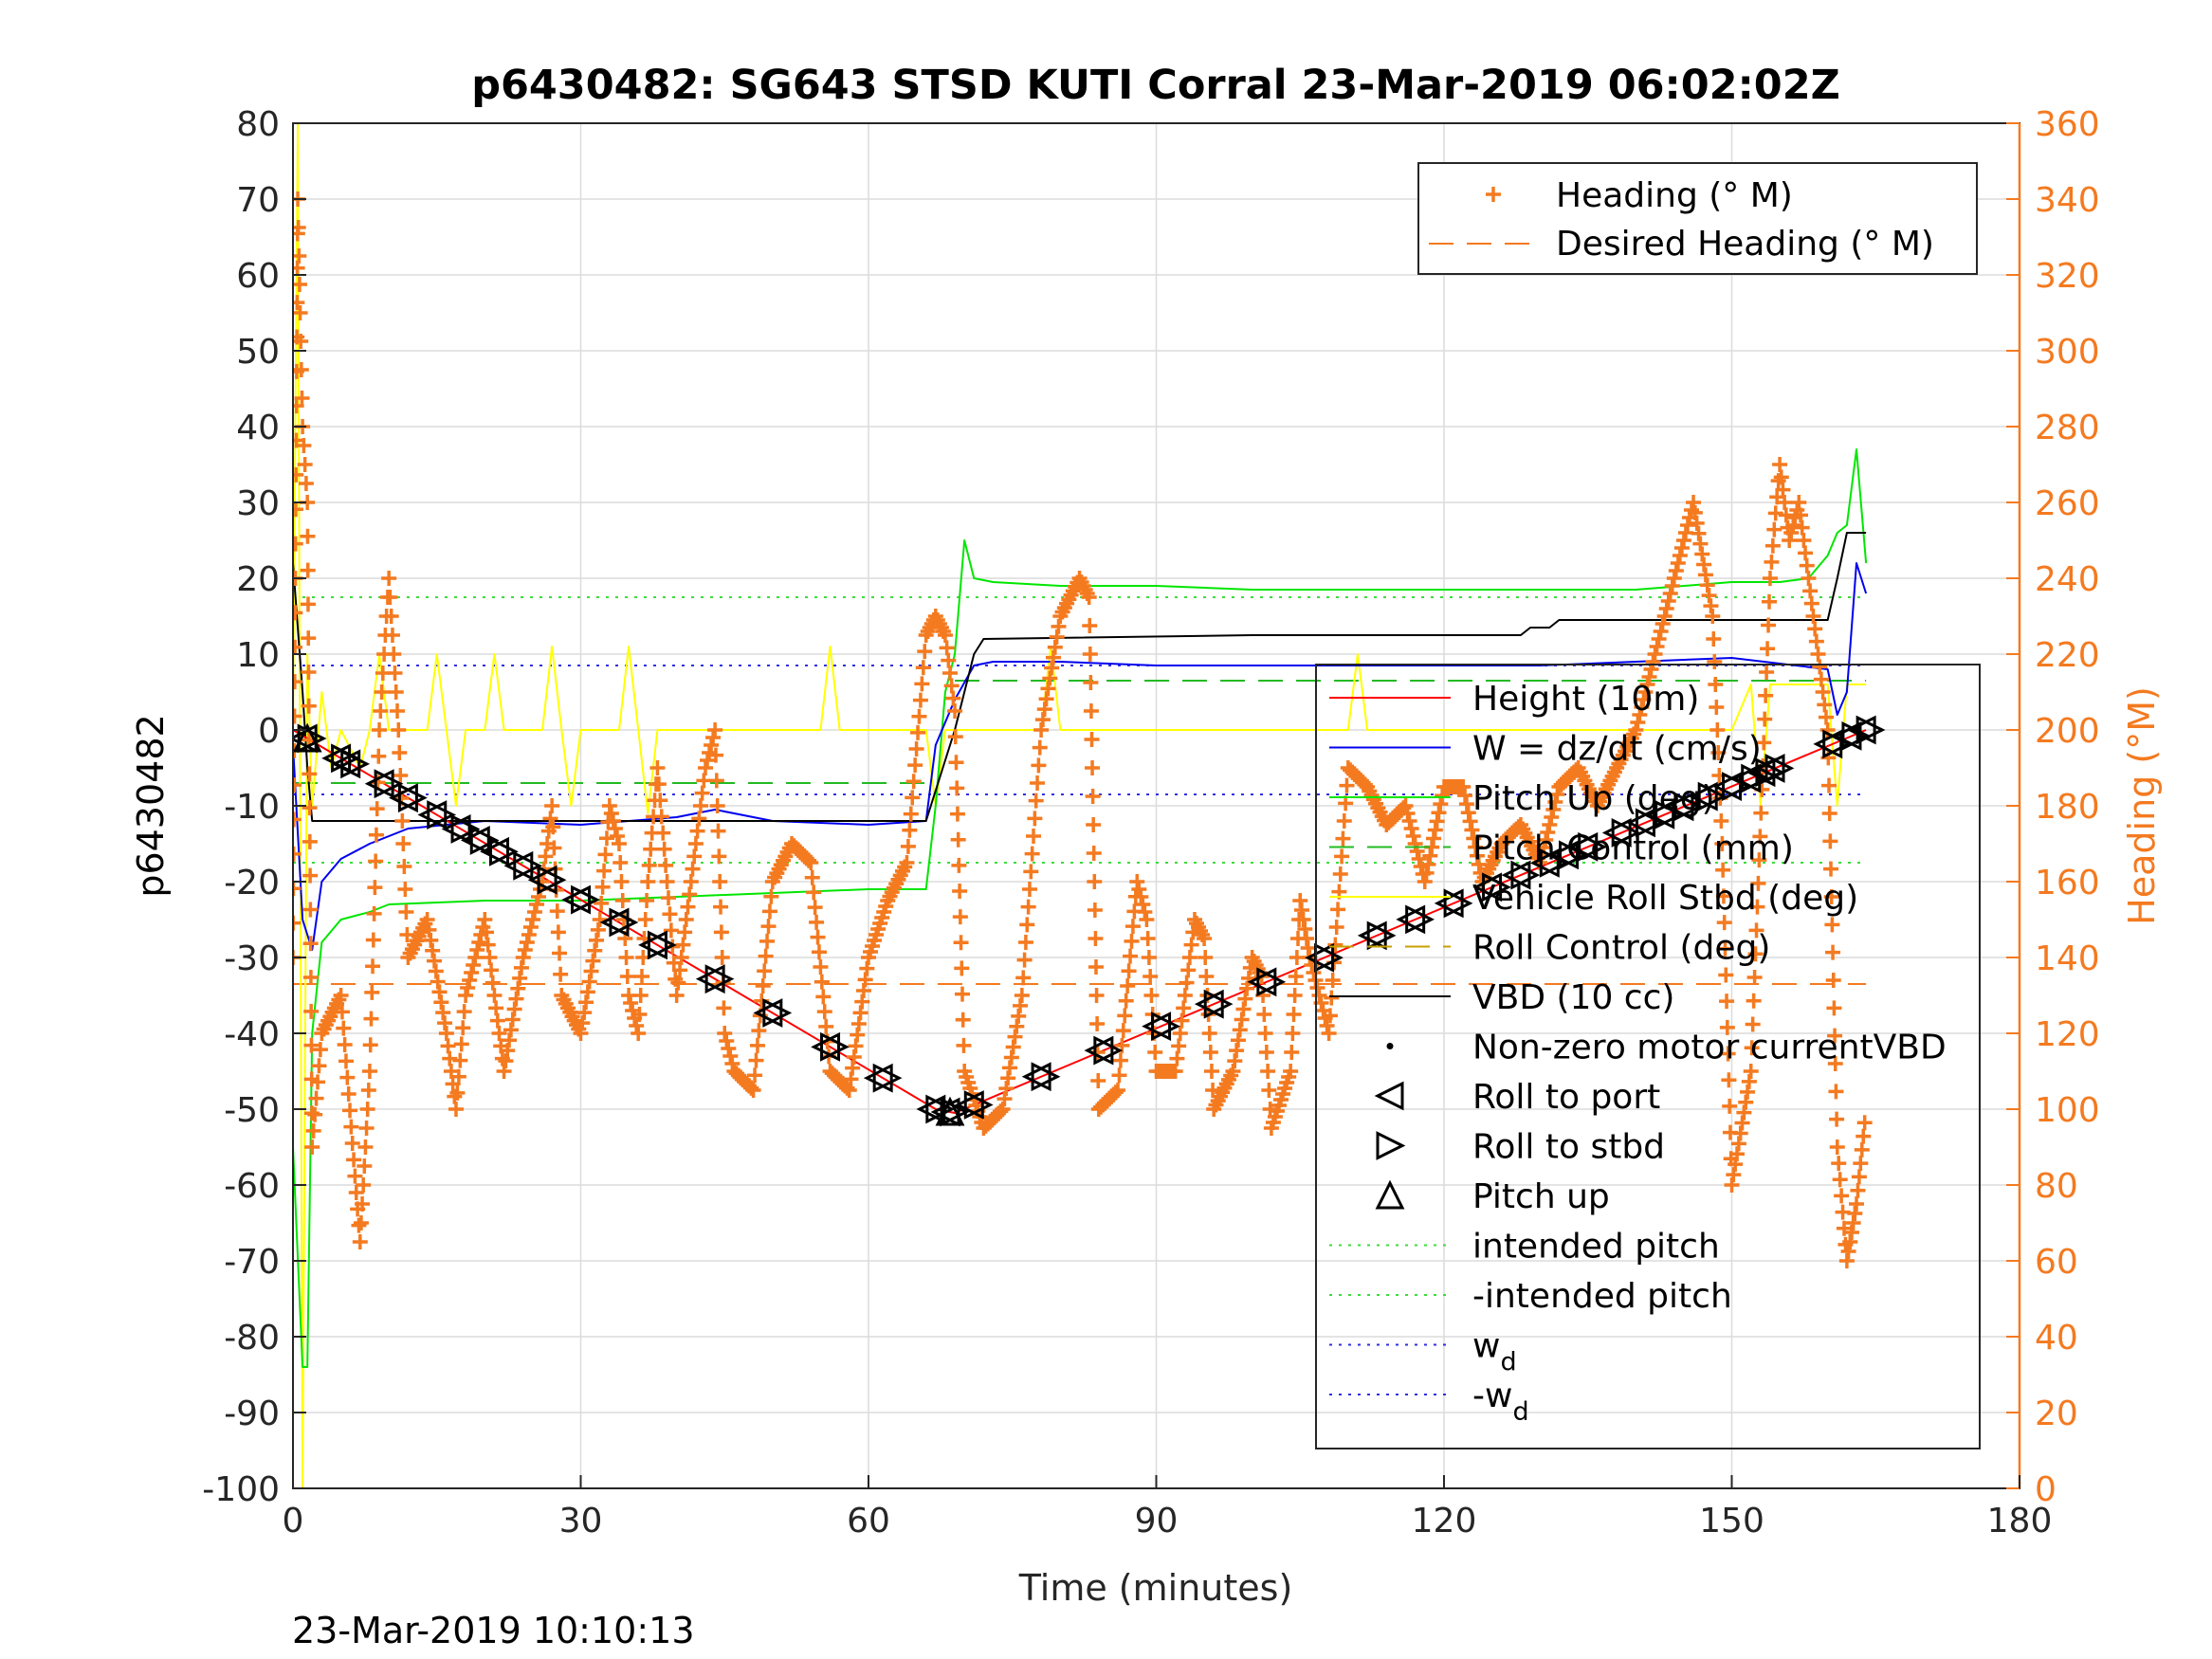  Describe the element at coordinates (1665, 898) in the screenshot. I see `legend-label-text: Vehicle Roll Stbd (deg)` at that location.